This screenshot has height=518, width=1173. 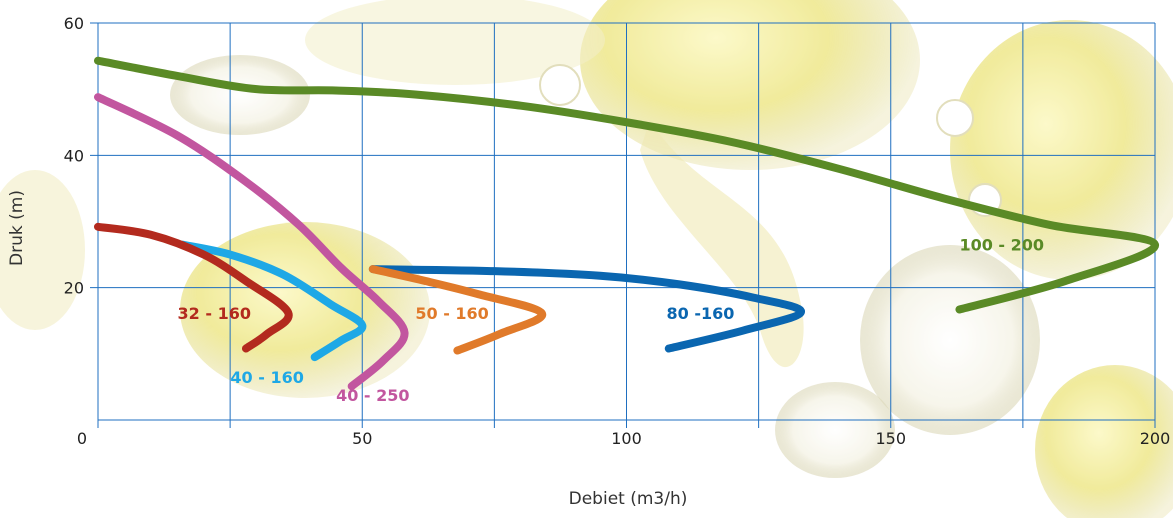 I want to click on y-tick-label: 20, so click(x=74, y=288).